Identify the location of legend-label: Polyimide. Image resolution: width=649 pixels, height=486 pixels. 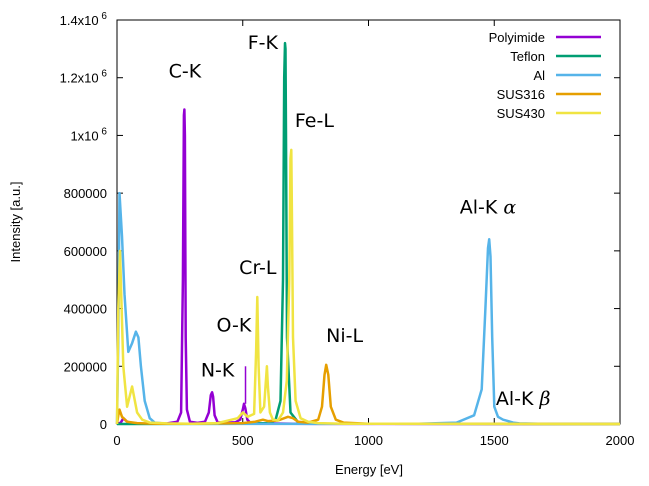
(517, 37).